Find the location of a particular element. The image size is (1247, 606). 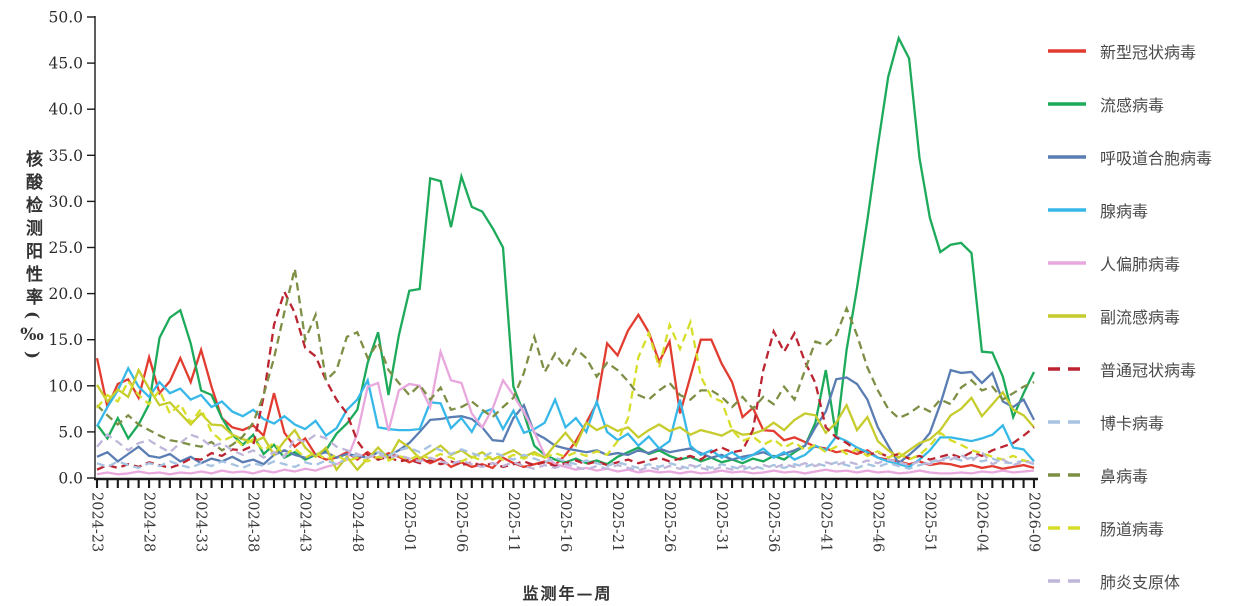

enterovirus-line-swatch-icon is located at coordinates (1067, 527).